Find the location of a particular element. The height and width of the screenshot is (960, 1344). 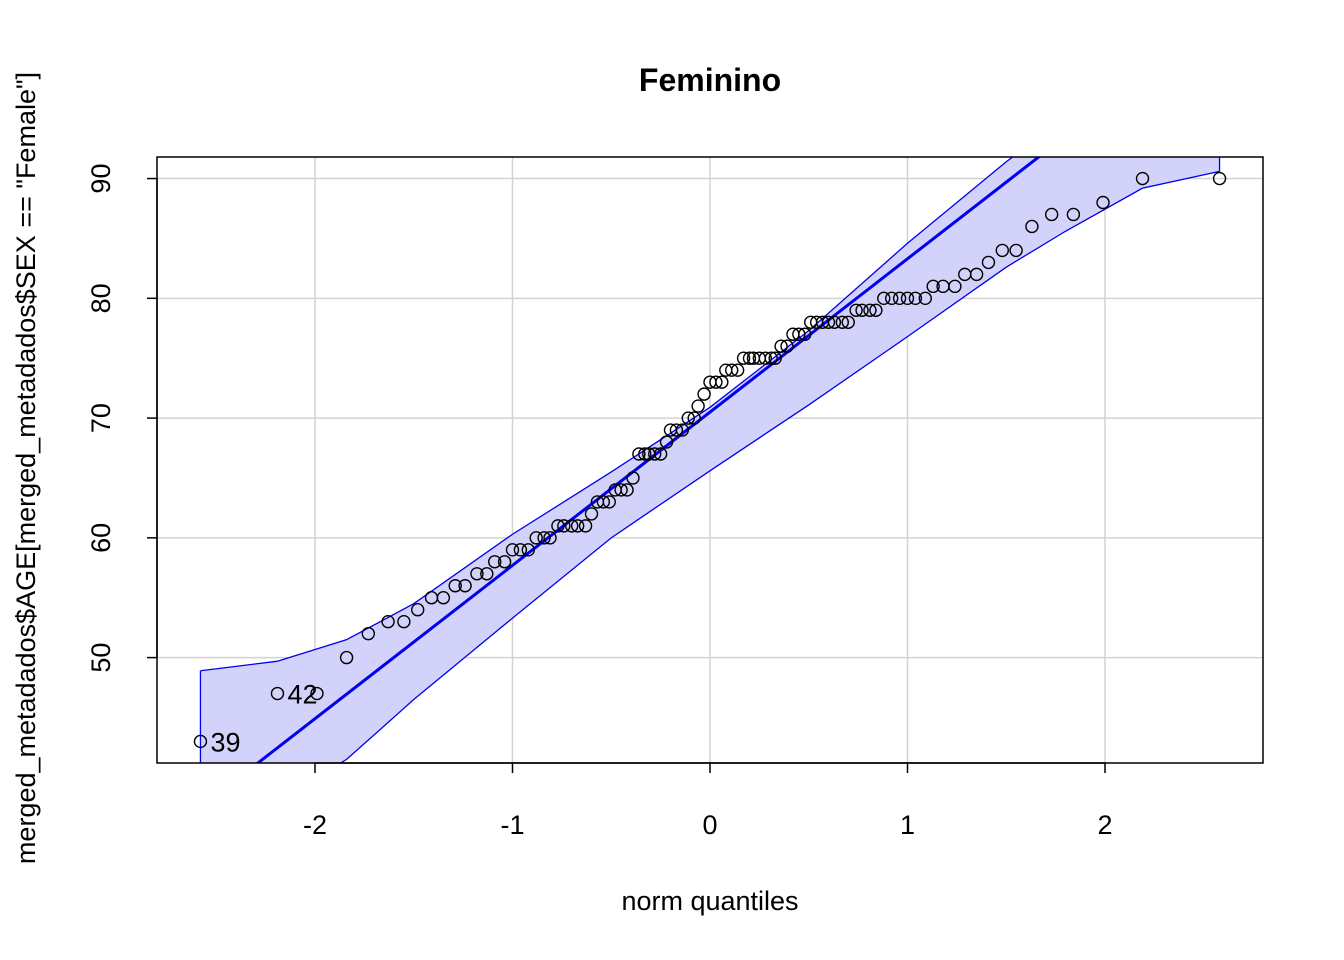

x-axis-label: norm quantiles is located at coordinates (709, 901).